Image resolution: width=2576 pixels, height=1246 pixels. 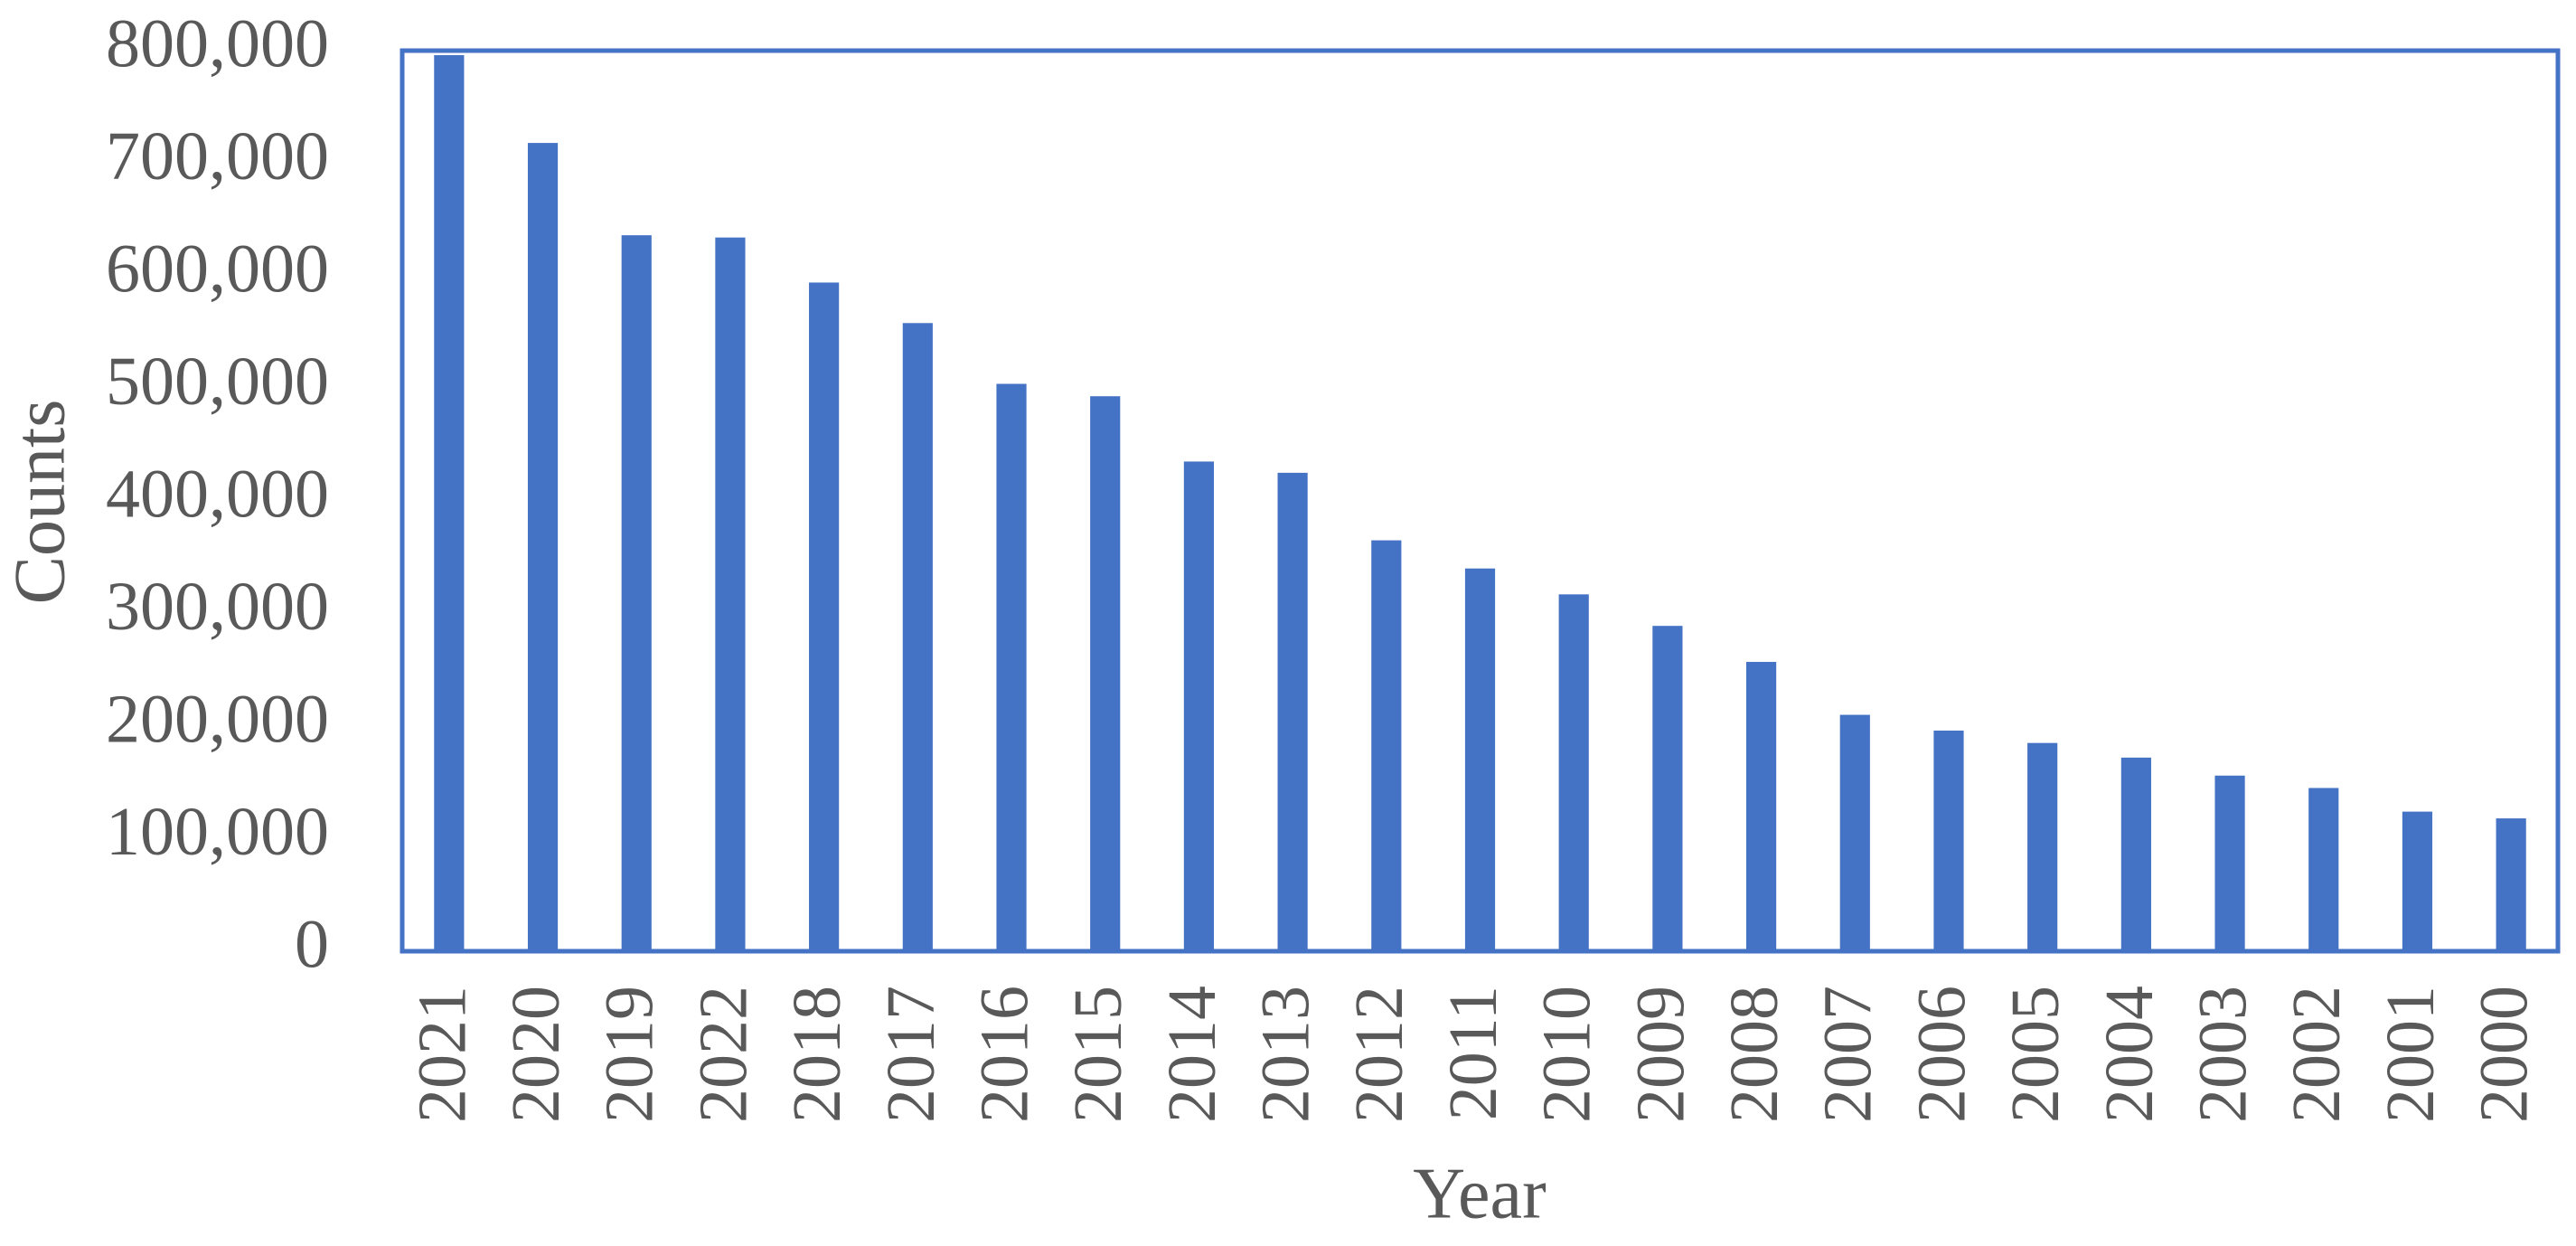 I want to click on x-tick-label: 2015, so click(x=1098, y=1054).